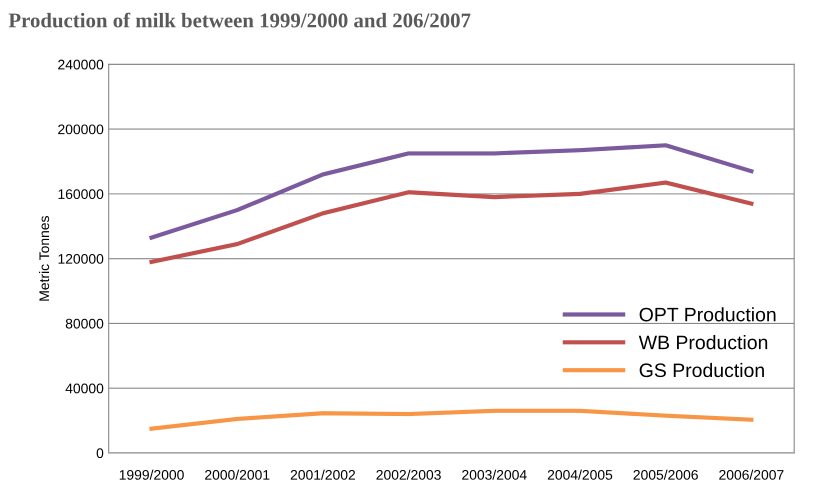  I want to click on x-tick-label: 2003/2004, so click(494, 475).